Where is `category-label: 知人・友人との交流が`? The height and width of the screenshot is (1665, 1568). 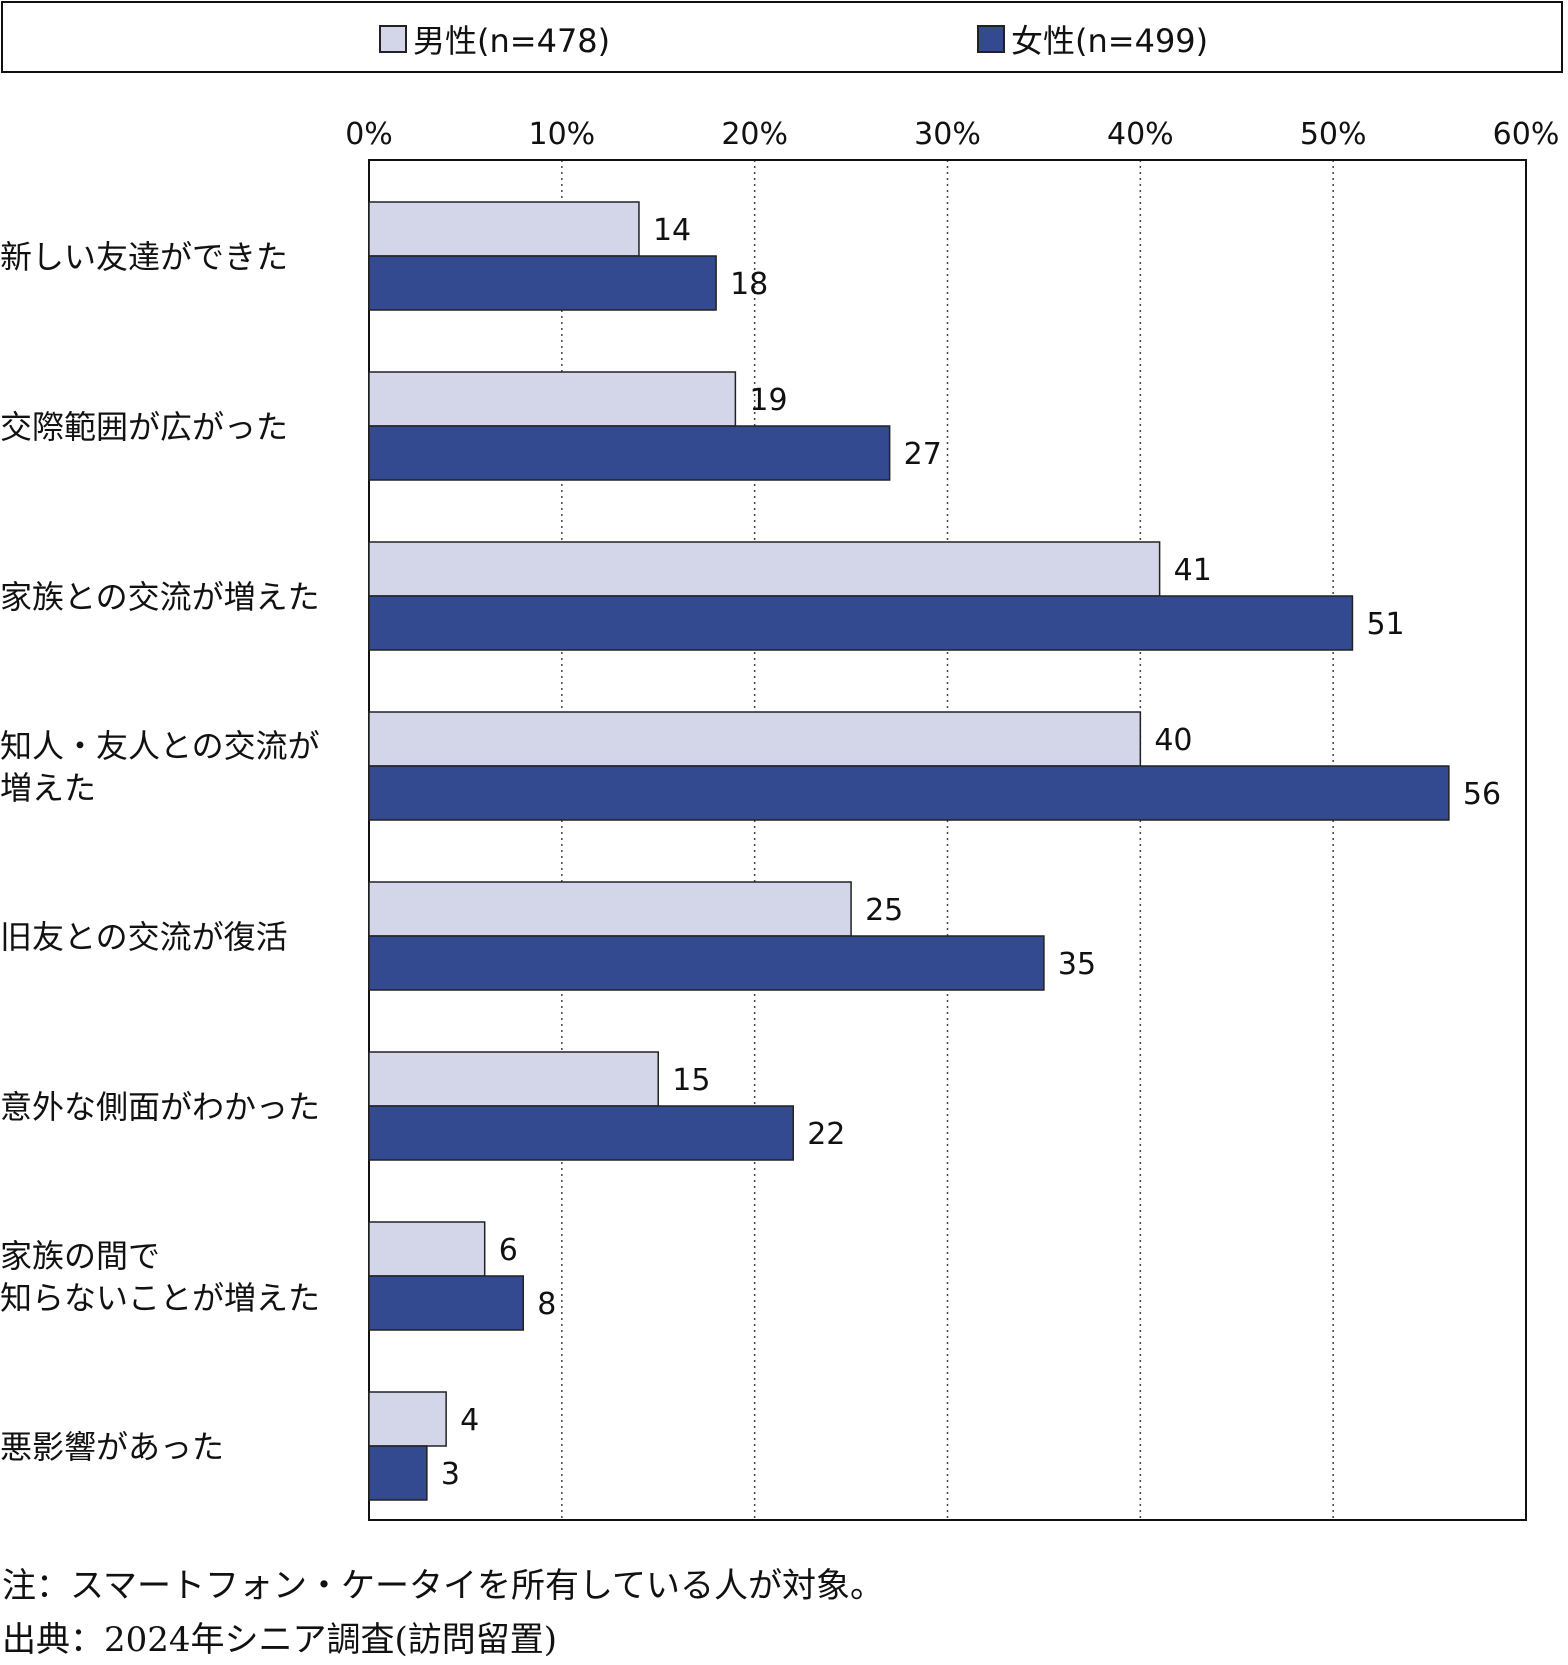 category-label: 知人・友人との交流が is located at coordinates (160, 746).